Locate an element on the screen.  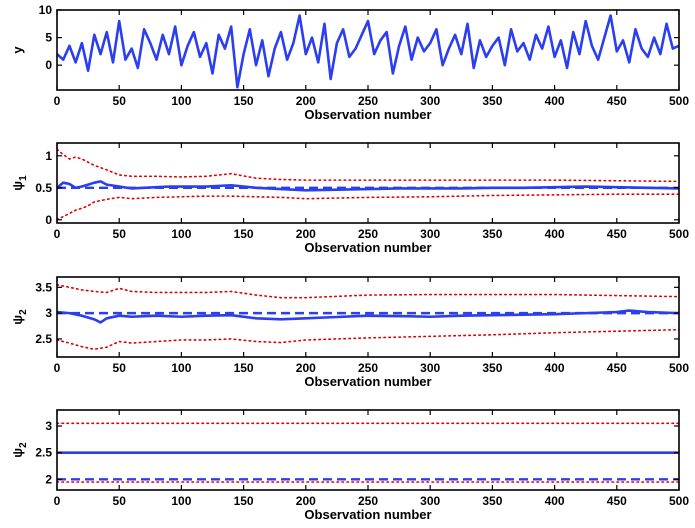
y-tick-label: 5 is located at coordinates (48, 38).